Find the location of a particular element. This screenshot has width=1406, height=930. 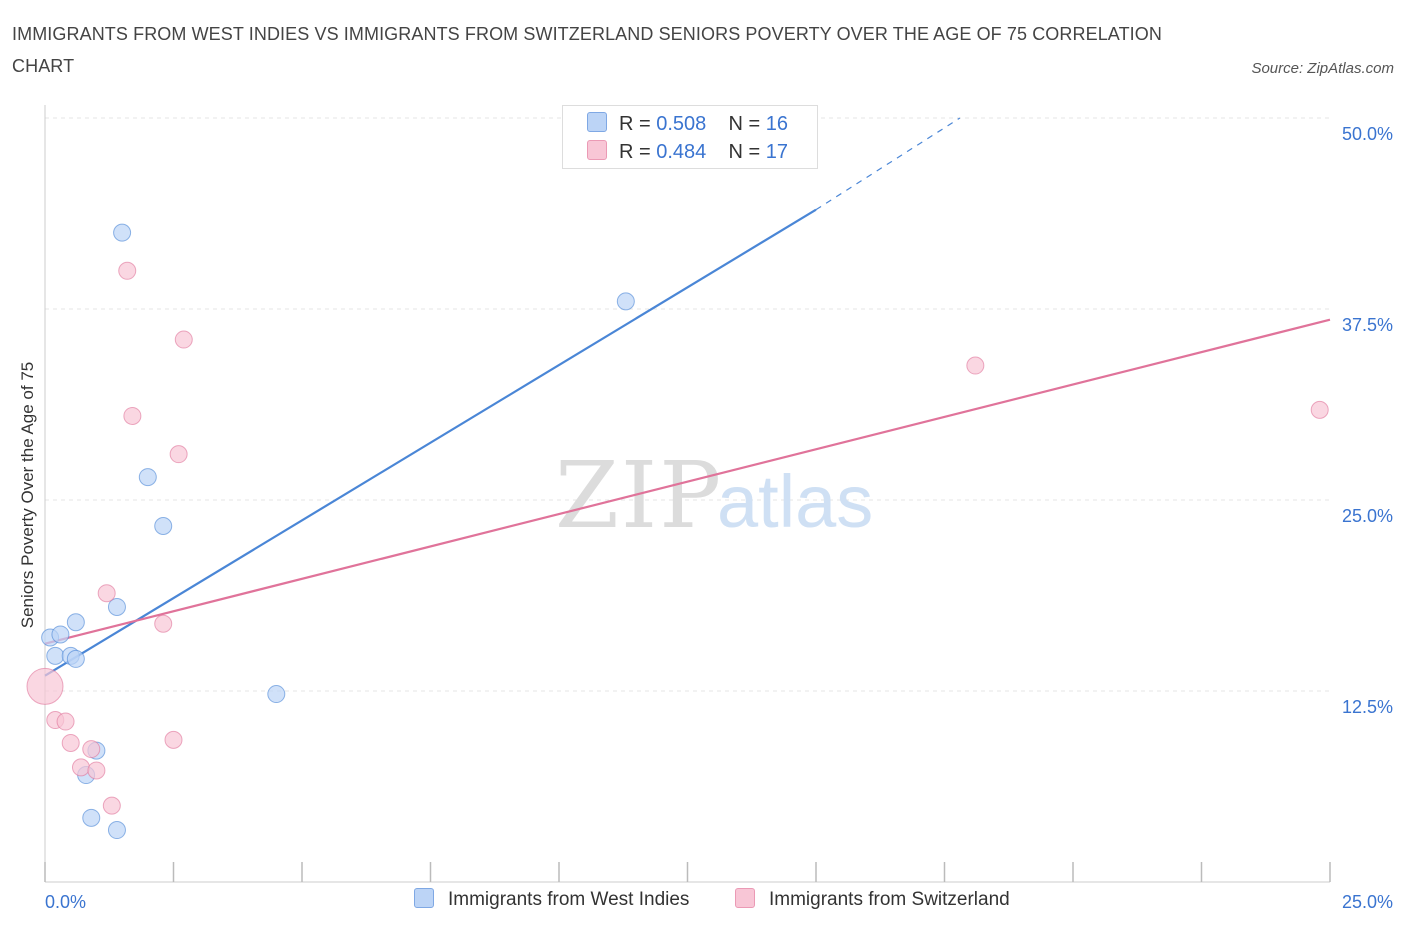

legend-item-west-indies: Immigrants from West Indies is located at coordinates (551, 902).